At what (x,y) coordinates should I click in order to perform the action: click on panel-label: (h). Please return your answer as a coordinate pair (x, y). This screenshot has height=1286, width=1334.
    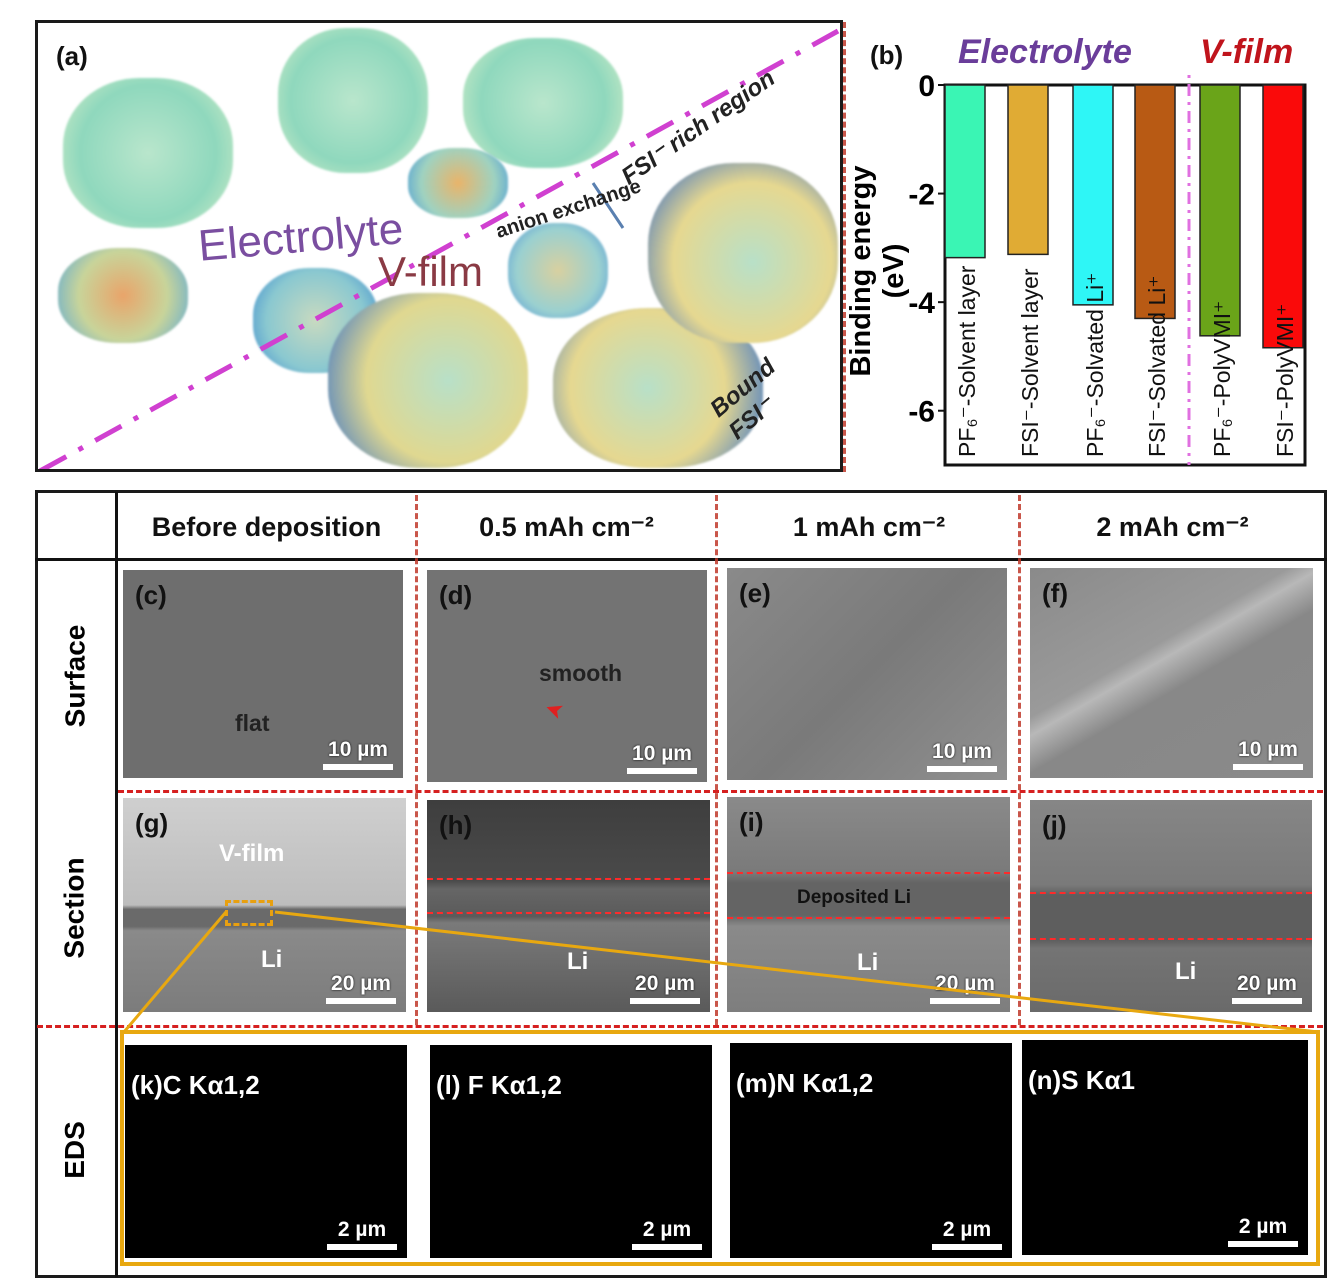
    Looking at the image, I should click on (456, 825).